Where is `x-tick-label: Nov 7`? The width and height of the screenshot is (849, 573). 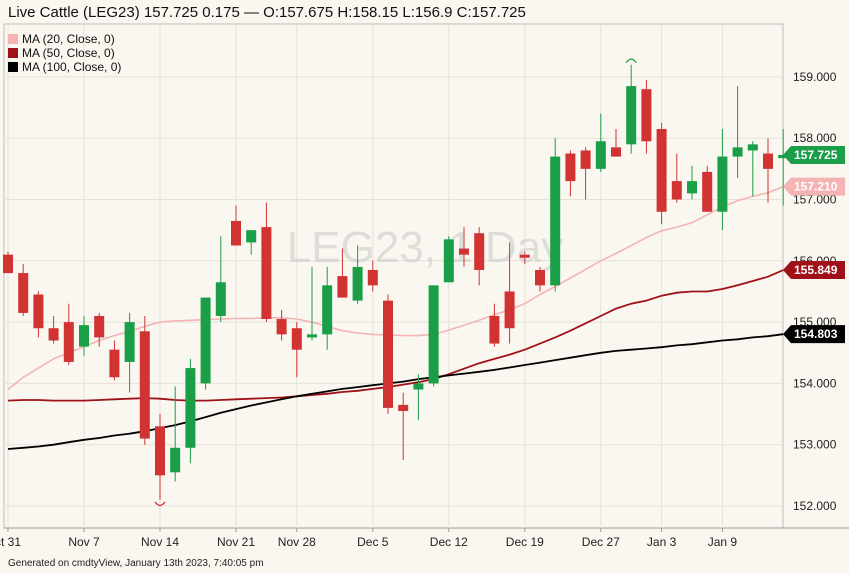
x-tick-label: Nov 7 is located at coordinates (84, 542).